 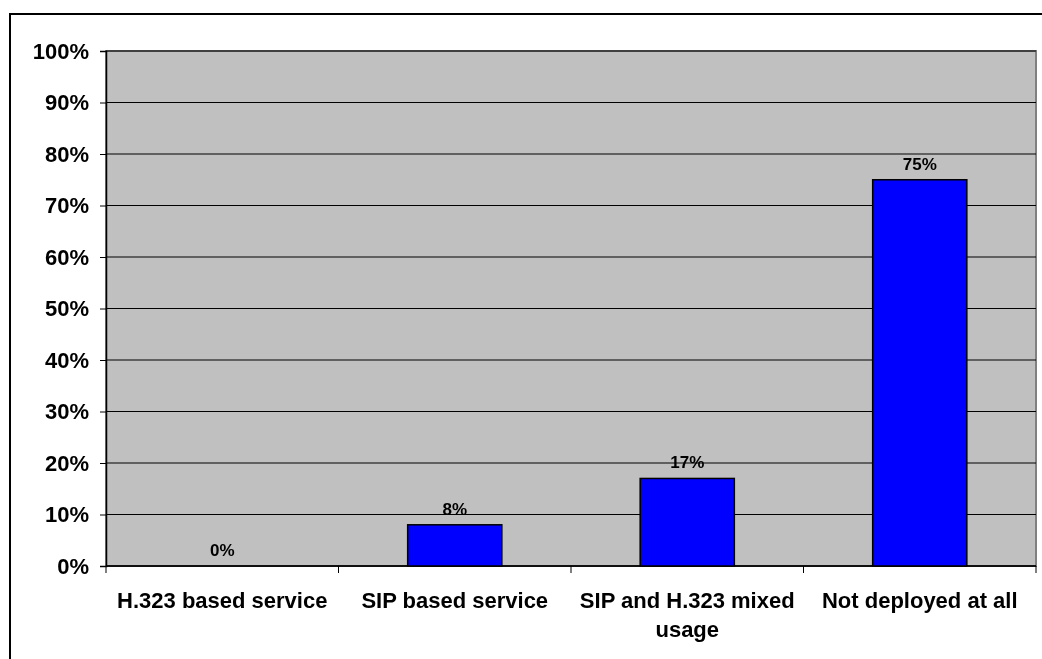 What do you see at coordinates (66, 206) in the screenshot?
I see `y-tick-label: 70%` at bounding box center [66, 206].